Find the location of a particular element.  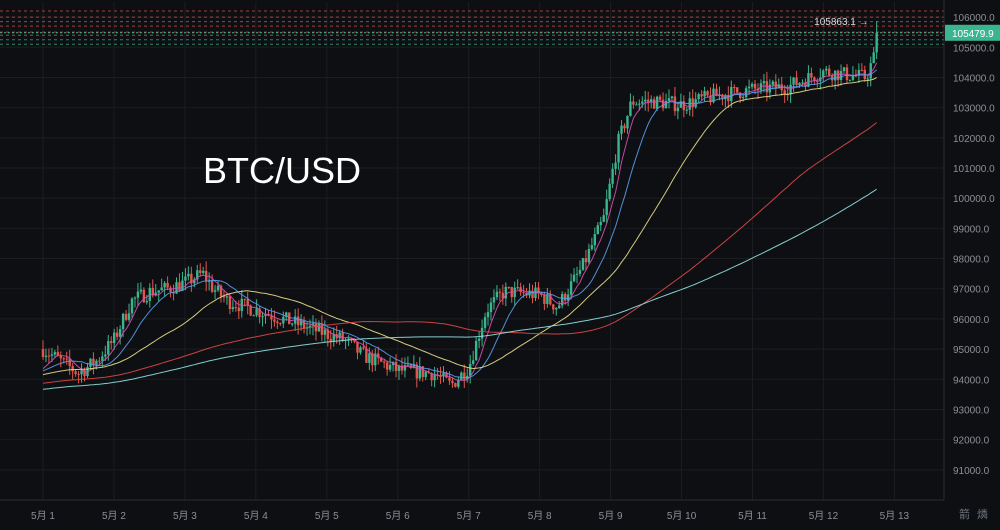

x-tick-label: 5月 5 is located at coordinates (327, 516).